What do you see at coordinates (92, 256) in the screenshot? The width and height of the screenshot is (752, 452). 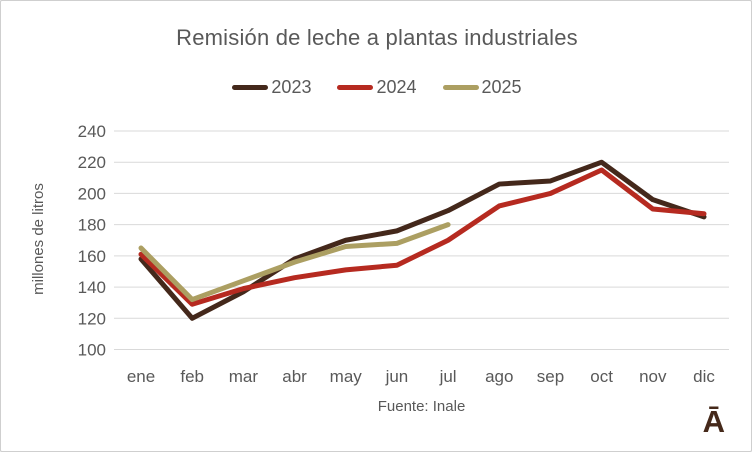 I see `y-tick-label: 160` at bounding box center [92, 256].